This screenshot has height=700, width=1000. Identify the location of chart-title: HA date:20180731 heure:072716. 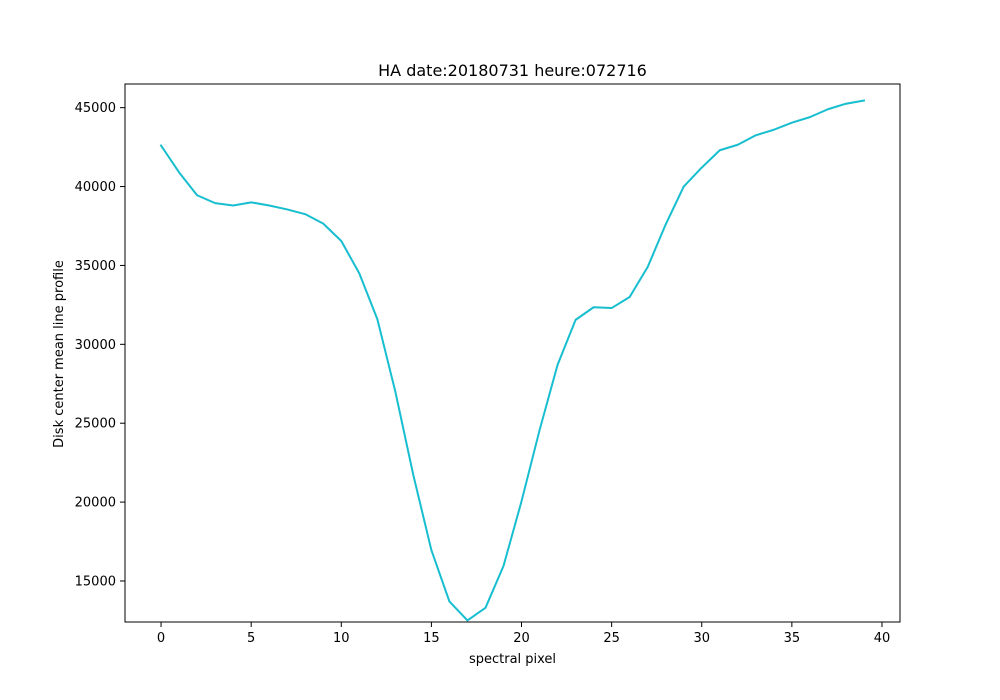
(512, 70).